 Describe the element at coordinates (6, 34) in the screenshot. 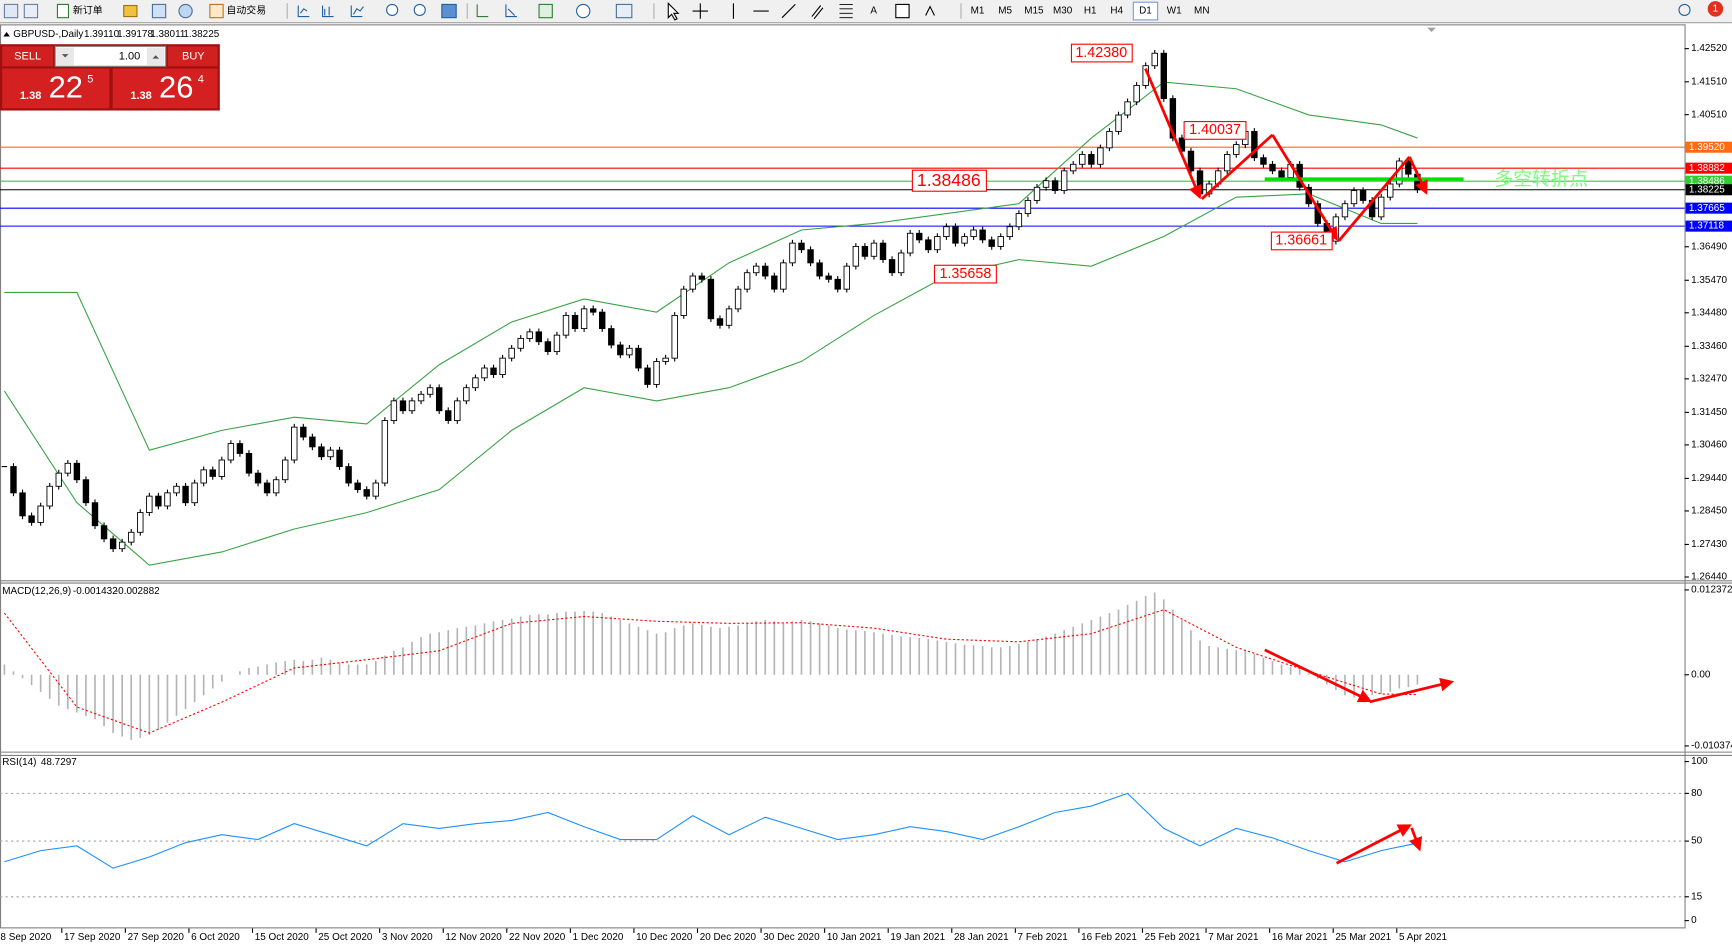

I see `collapse-icon` at that location.